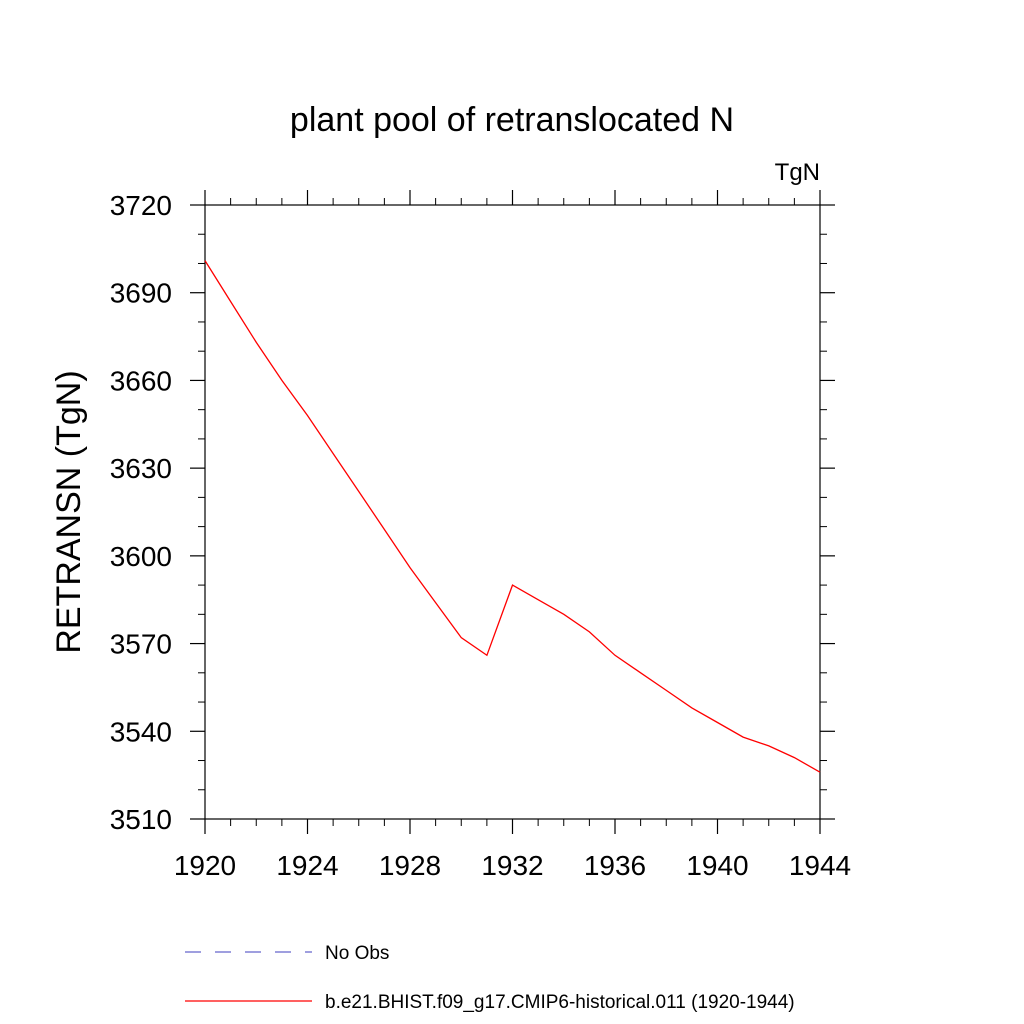  What do you see at coordinates (615, 865) in the screenshot?
I see `x-tick-label: 1936` at bounding box center [615, 865].